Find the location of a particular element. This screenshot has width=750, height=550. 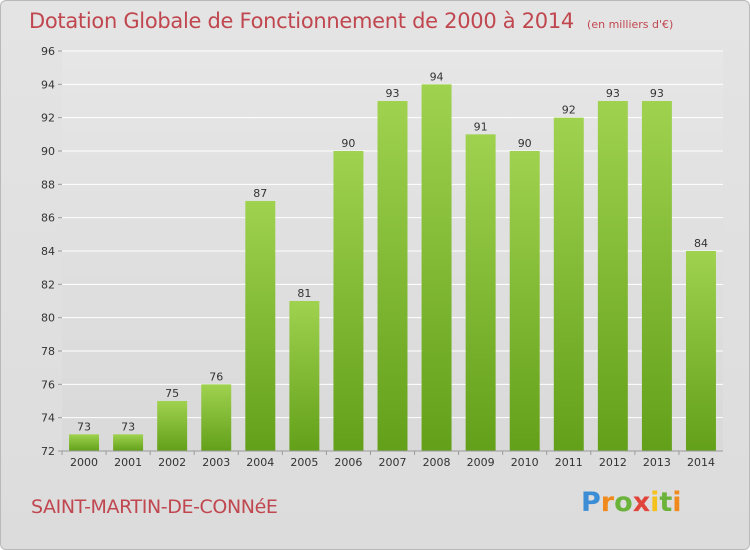

y-tick-label: 80 is located at coordinates (48, 318).